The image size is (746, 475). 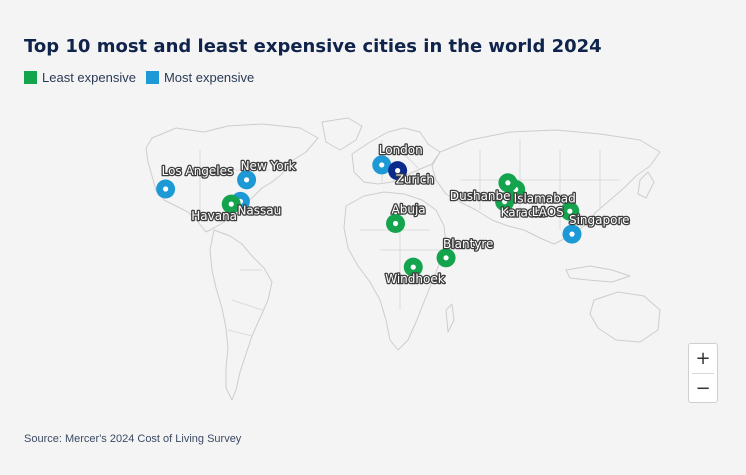 I want to click on land-africa, so click(x=395, y=271).